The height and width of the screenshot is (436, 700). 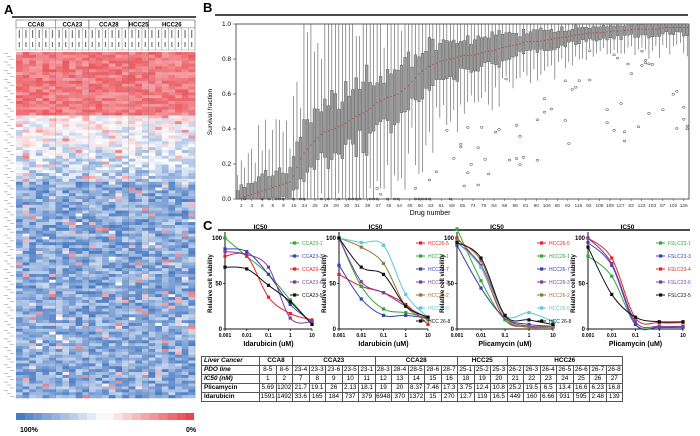 I want to click on chart-title: IC50, so click(x=261, y=227).